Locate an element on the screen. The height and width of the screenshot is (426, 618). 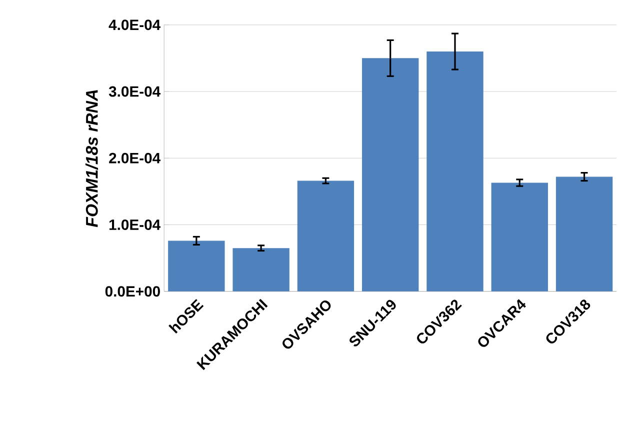
y-tick-label: 4.0E-04 is located at coordinates (134, 25).